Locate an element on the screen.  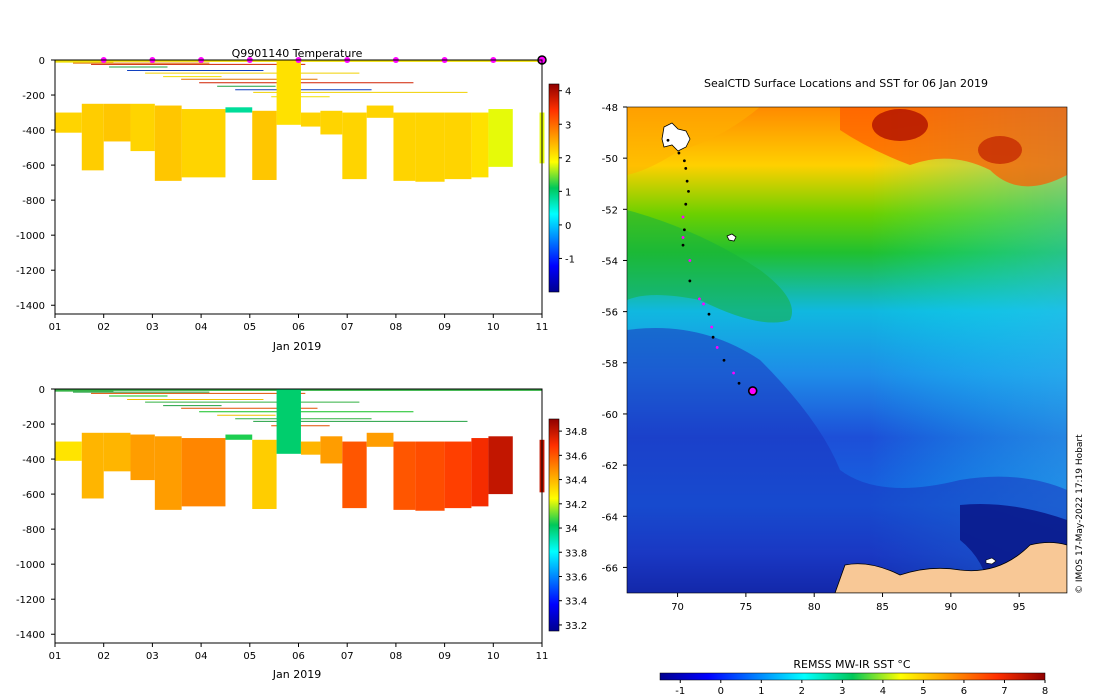
salinity-y-axis: 0 -200 -400 -600 -800 -1000 -1200 -1400 is located at coordinates (35, 513).